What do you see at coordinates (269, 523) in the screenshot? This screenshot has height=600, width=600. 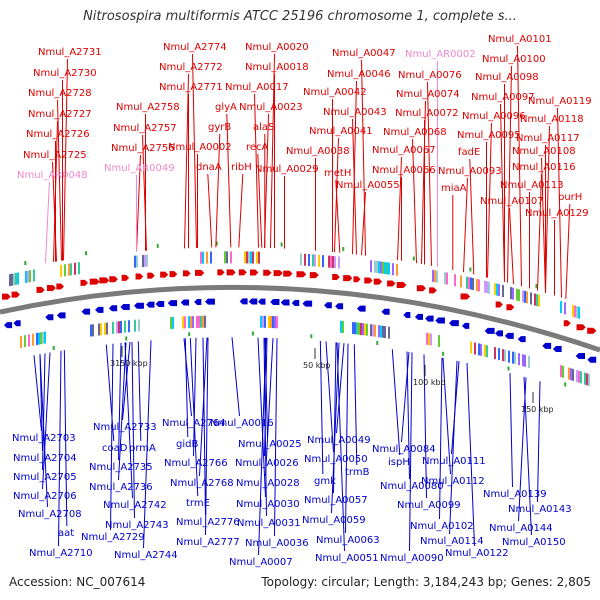 I see `gene-label-bottom: Nmul_A0031` at bounding box center [269, 523].